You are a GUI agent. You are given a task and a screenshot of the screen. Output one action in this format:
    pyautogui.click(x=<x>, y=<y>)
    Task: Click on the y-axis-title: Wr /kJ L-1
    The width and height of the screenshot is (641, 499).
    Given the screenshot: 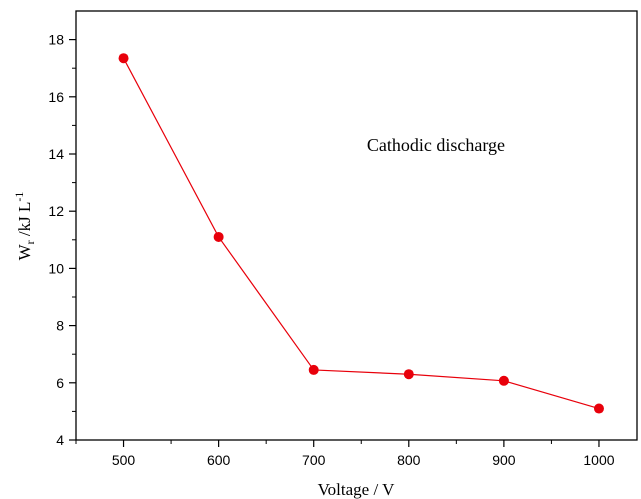 What is the action you would take?
    pyautogui.click(x=24, y=226)
    